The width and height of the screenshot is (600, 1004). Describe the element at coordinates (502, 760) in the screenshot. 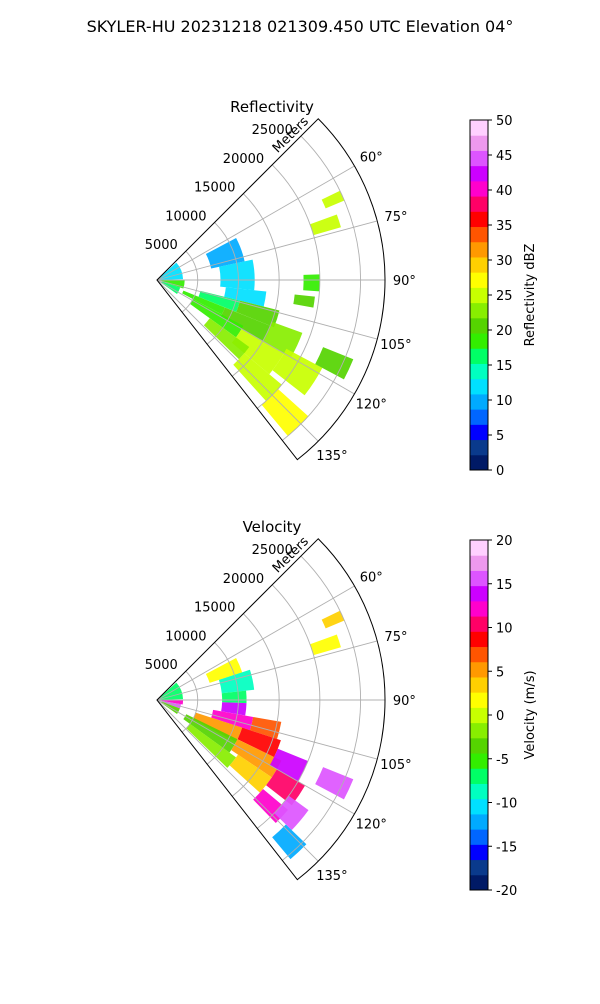

I see `colorbar-tick-label: -5` at that location.